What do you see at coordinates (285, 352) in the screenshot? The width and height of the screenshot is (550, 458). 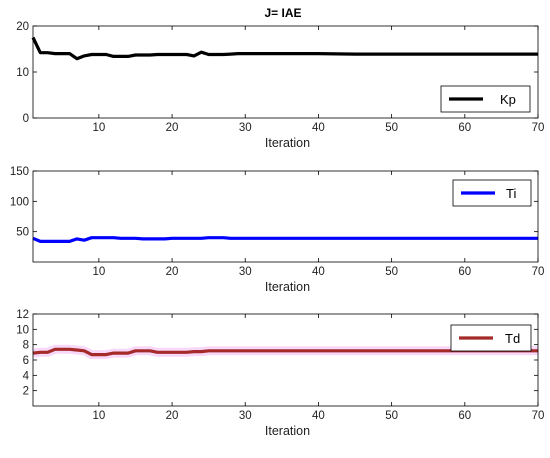 I see `series-line-td` at bounding box center [285, 352].